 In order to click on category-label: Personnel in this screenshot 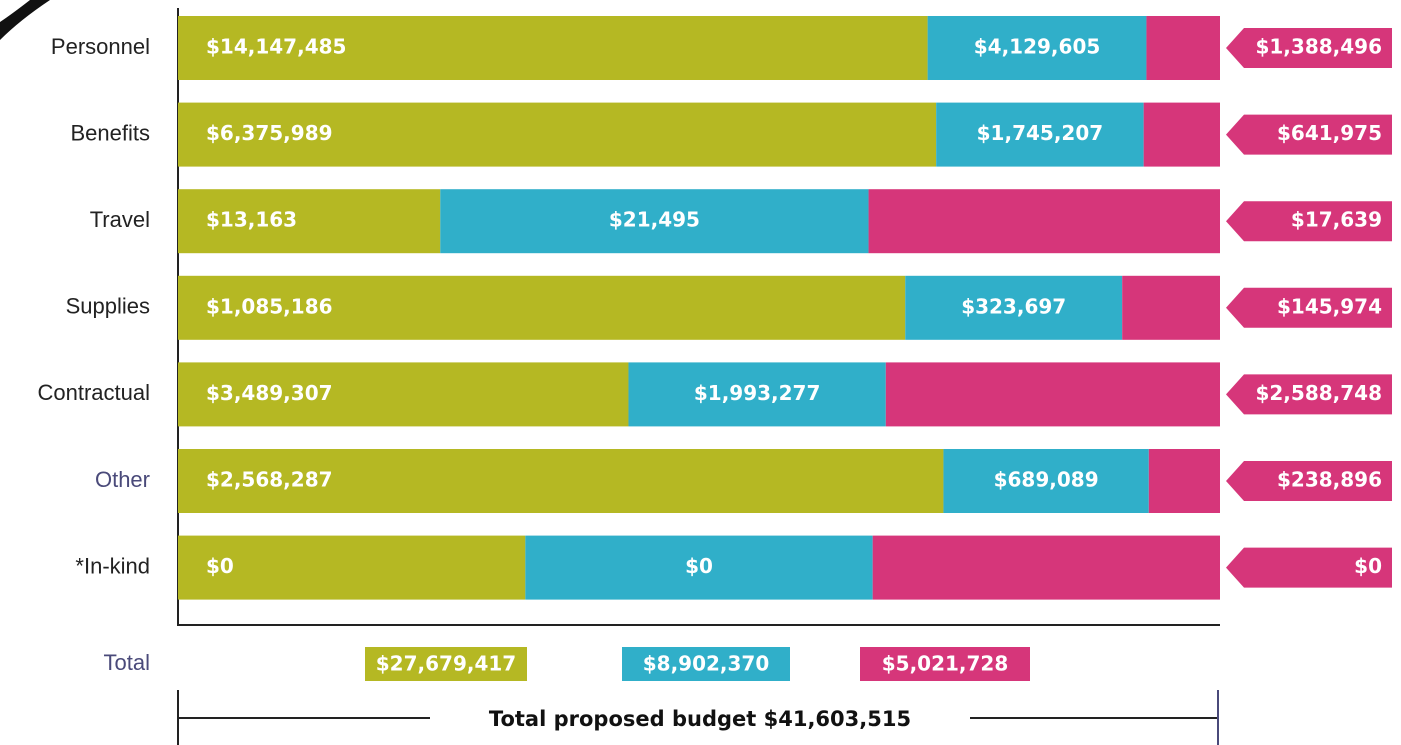, I will do `click(100, 46)`.